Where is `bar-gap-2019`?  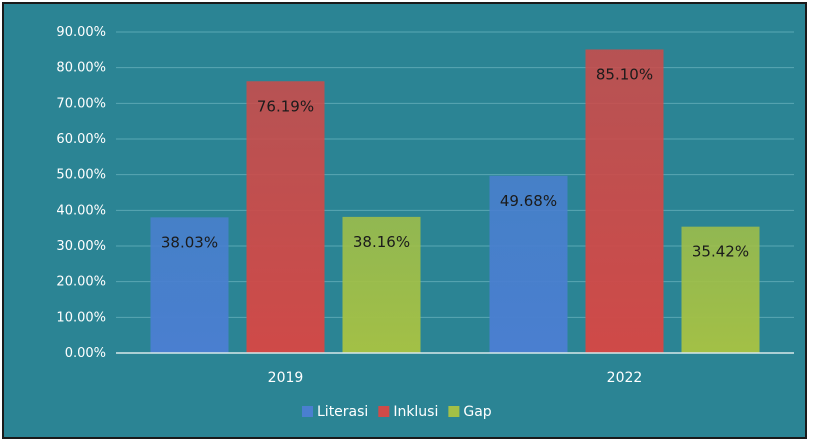
bar-gap-2019 is located at coordinates (381, 284).